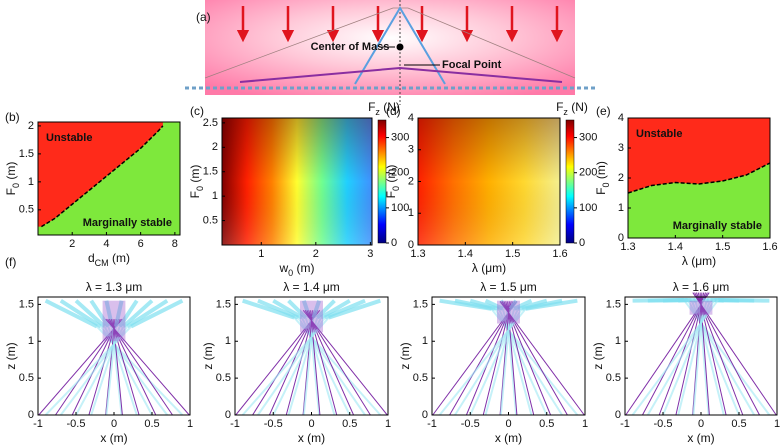 The width and height of the screenshot is (780, 447). What do you see at coordinates (100, 174) in the screenshot?
I see `unstable-region` at bounding box center [100, 174].